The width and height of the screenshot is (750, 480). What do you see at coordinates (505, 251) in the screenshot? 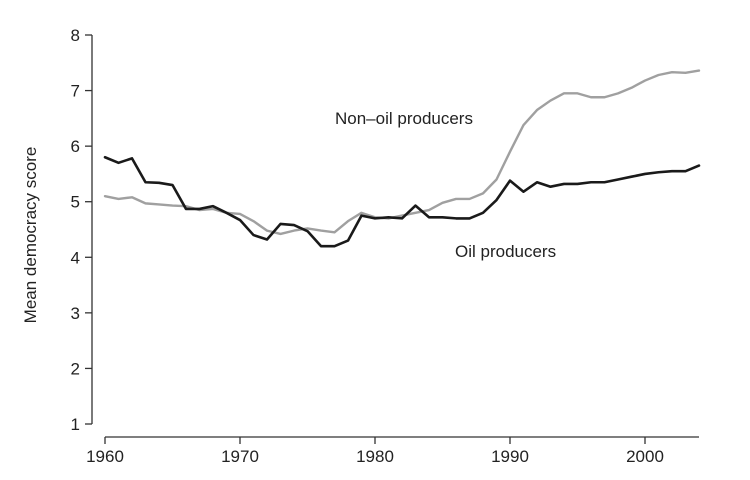
I see `series-label-oil-producers: Oil producers` at bounding box center [505, 251].